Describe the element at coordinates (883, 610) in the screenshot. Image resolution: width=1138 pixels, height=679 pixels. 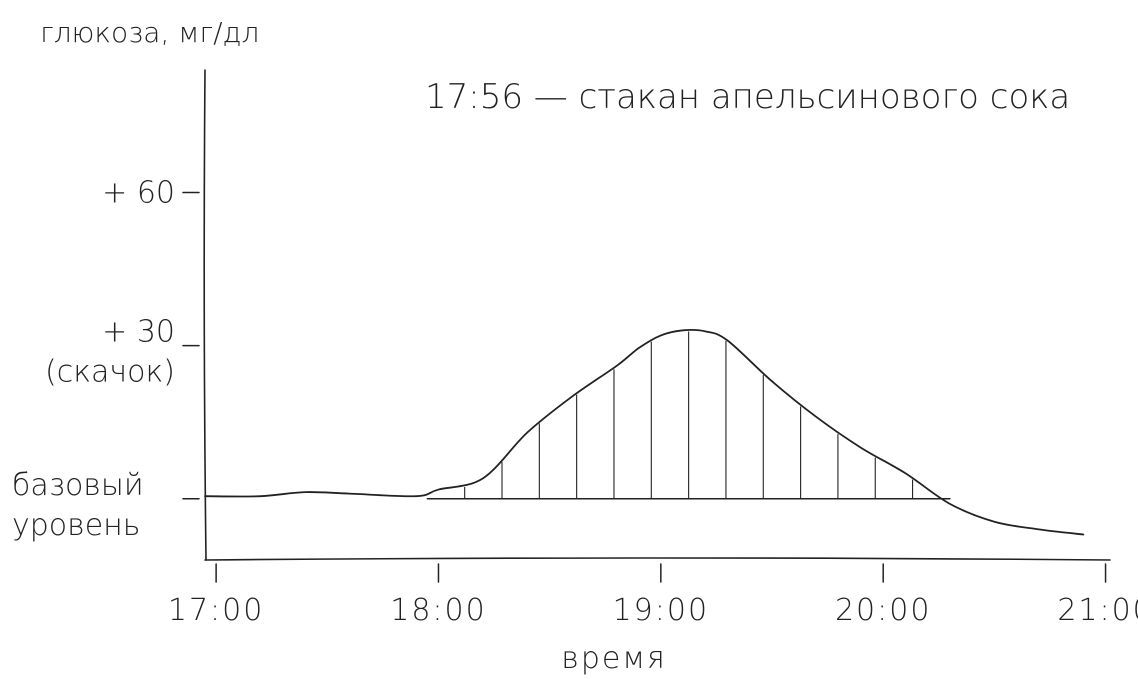
I see `x-tick-label: 20:00` at that location.